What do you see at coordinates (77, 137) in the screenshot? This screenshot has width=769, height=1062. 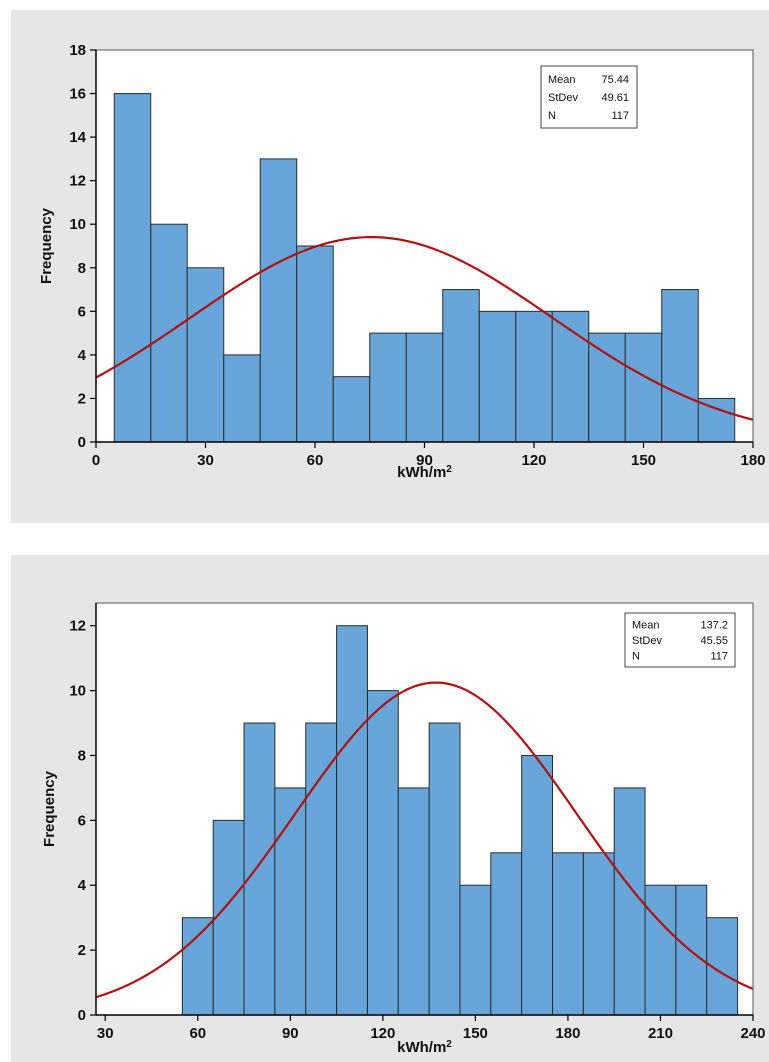 I see `y-tick-label: 14` at bounding box center [77, 137].